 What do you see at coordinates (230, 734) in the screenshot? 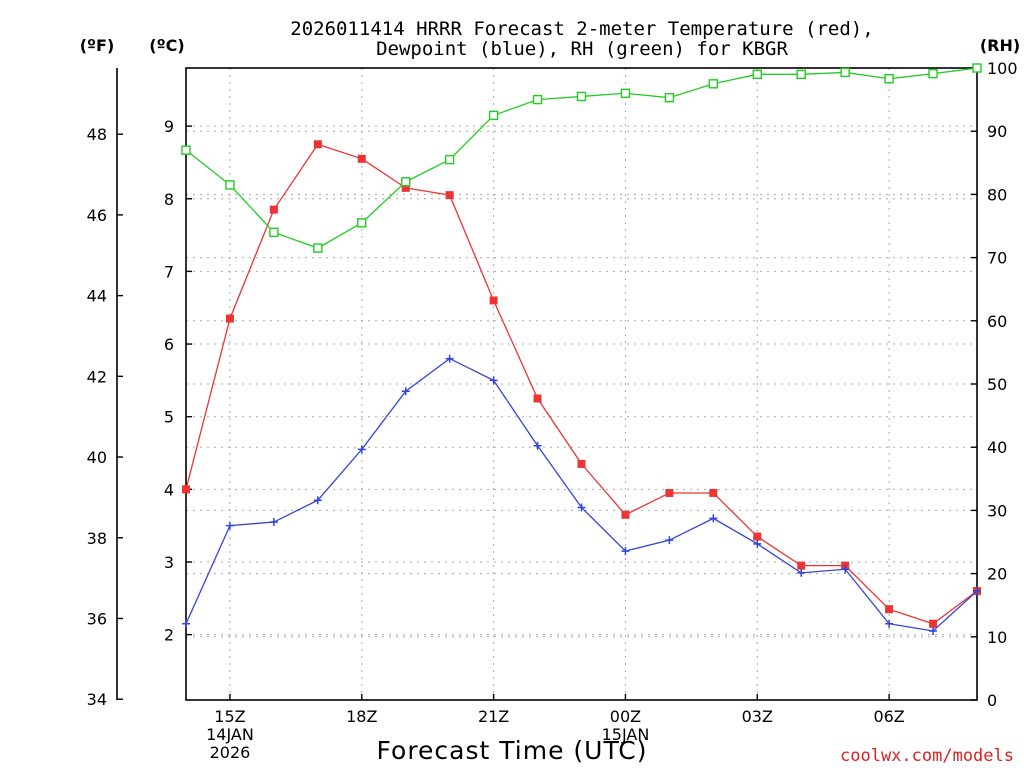
I see `x-tick-label: 14JAN` at bounding box center [230, 734].